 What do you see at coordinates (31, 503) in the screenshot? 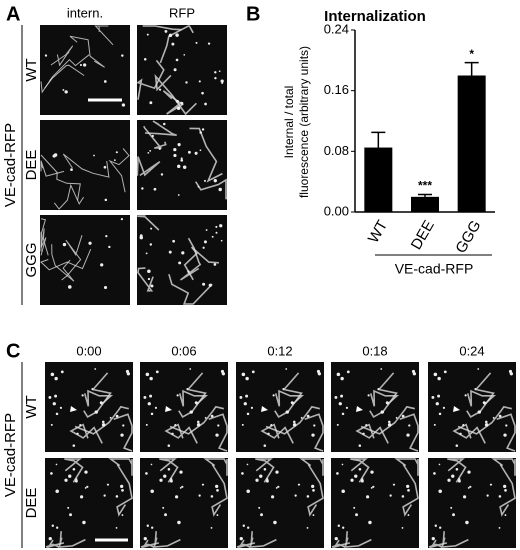
I see `row-label: DEE` at bounding box center [31, 503].